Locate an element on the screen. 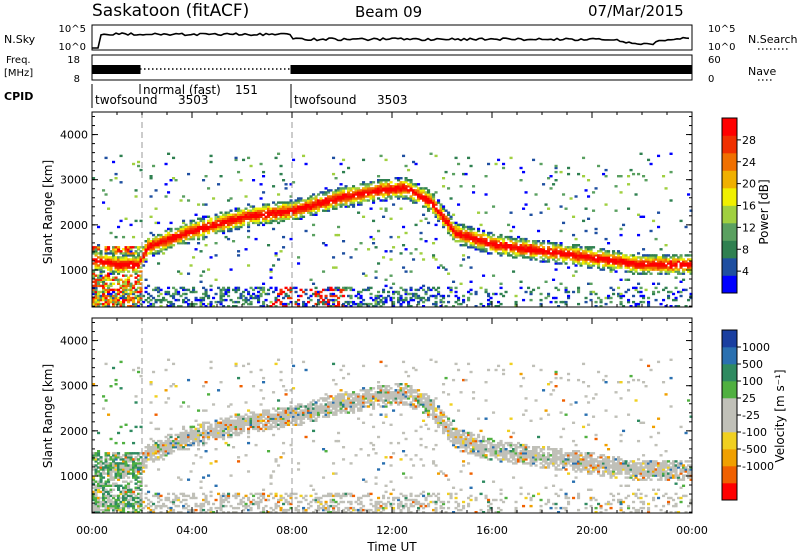 The width and height of the screenshot is (800, 554). y-tick-label: 4000 is located at coordinates (74, 135).